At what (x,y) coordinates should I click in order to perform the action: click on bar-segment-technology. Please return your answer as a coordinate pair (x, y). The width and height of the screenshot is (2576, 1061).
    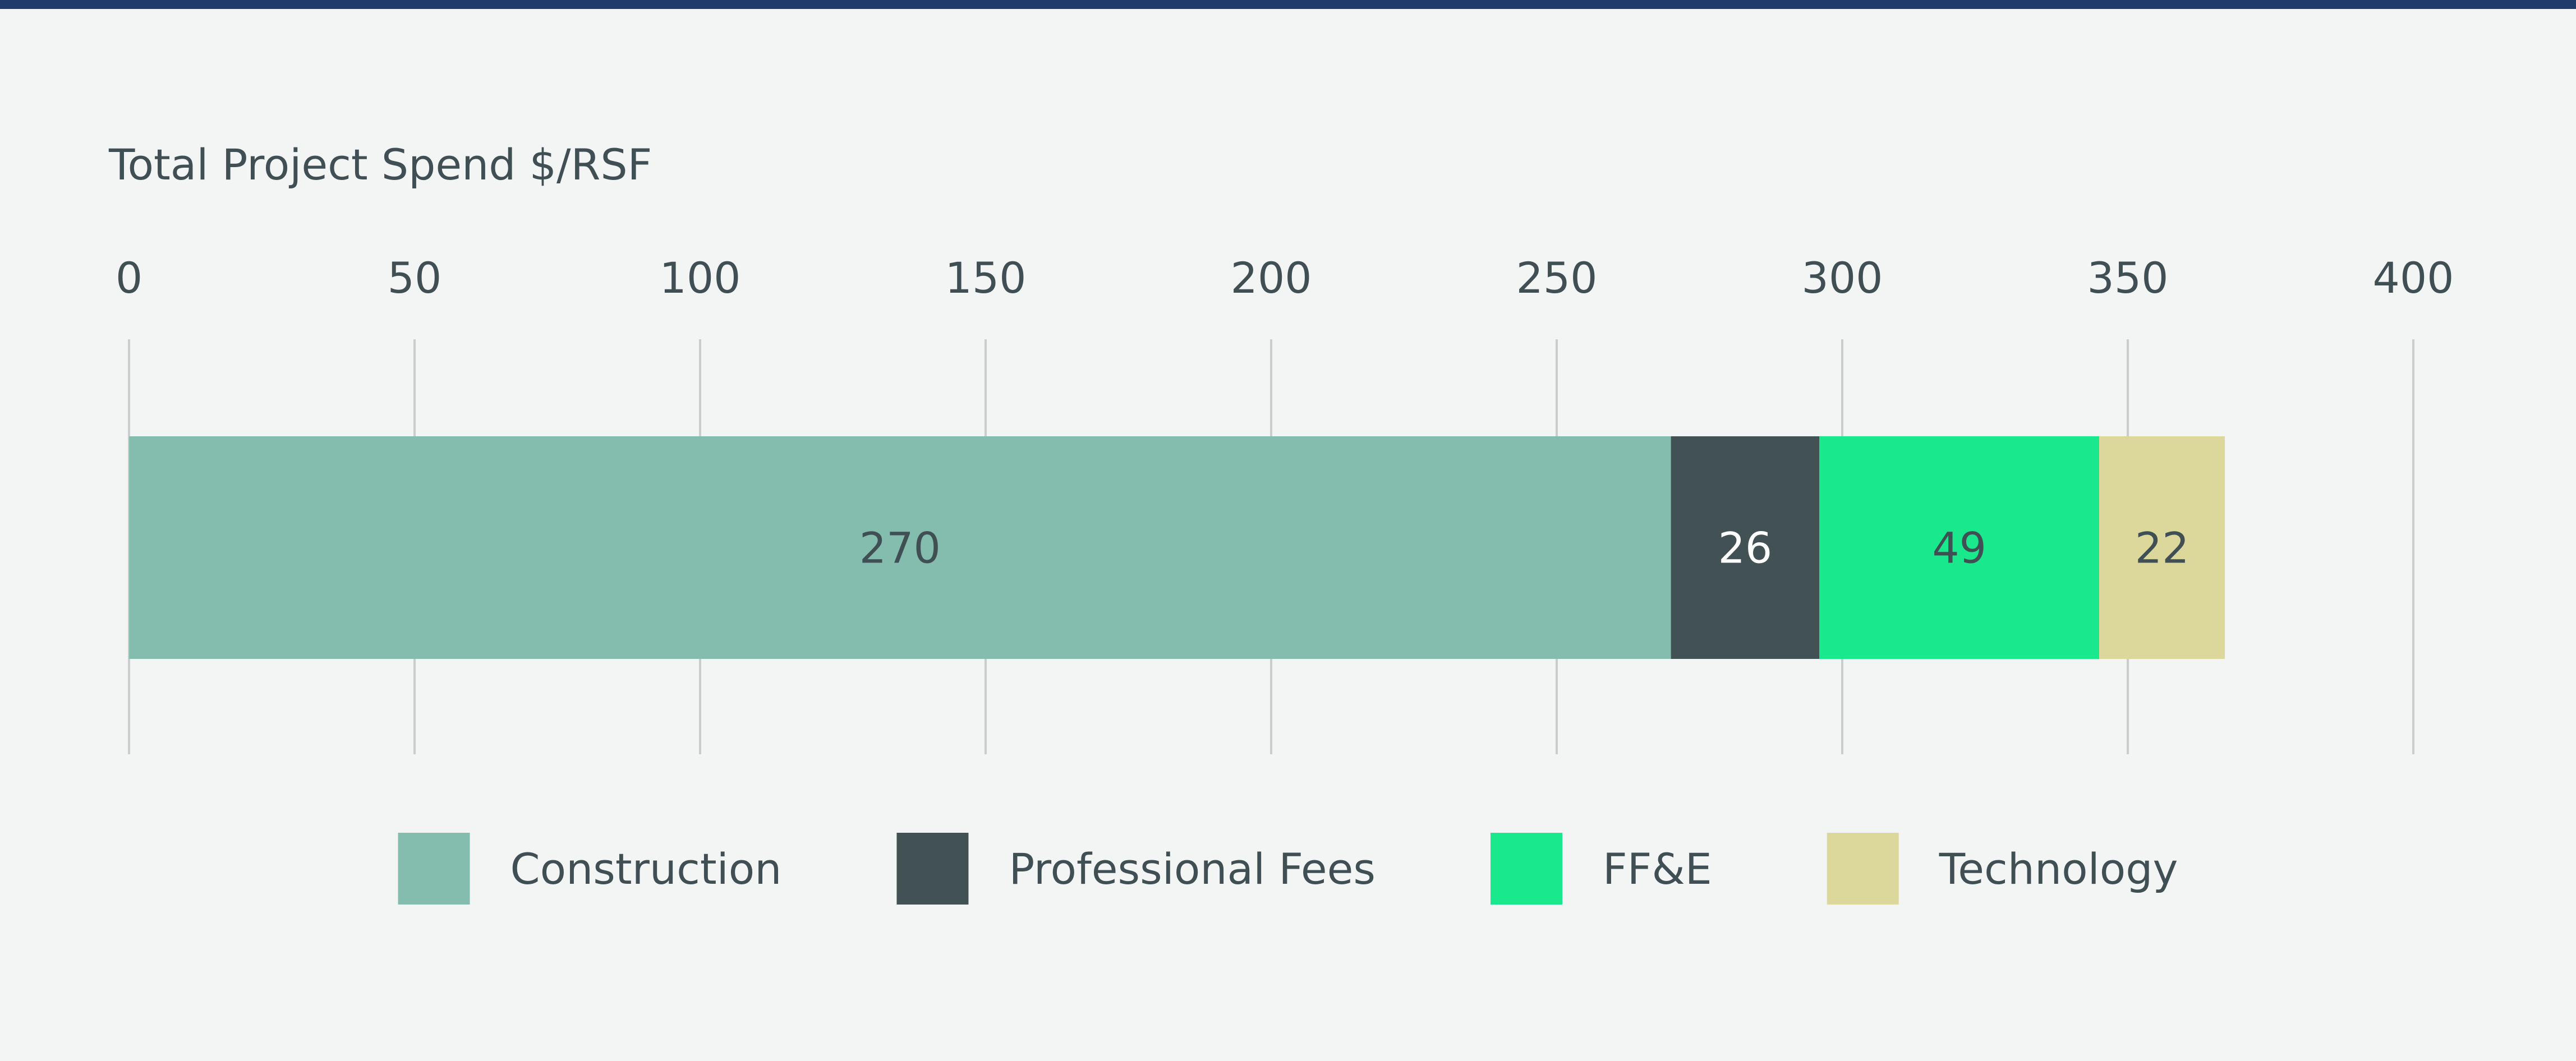
    Looking at the image, I should click on (2162, 547).